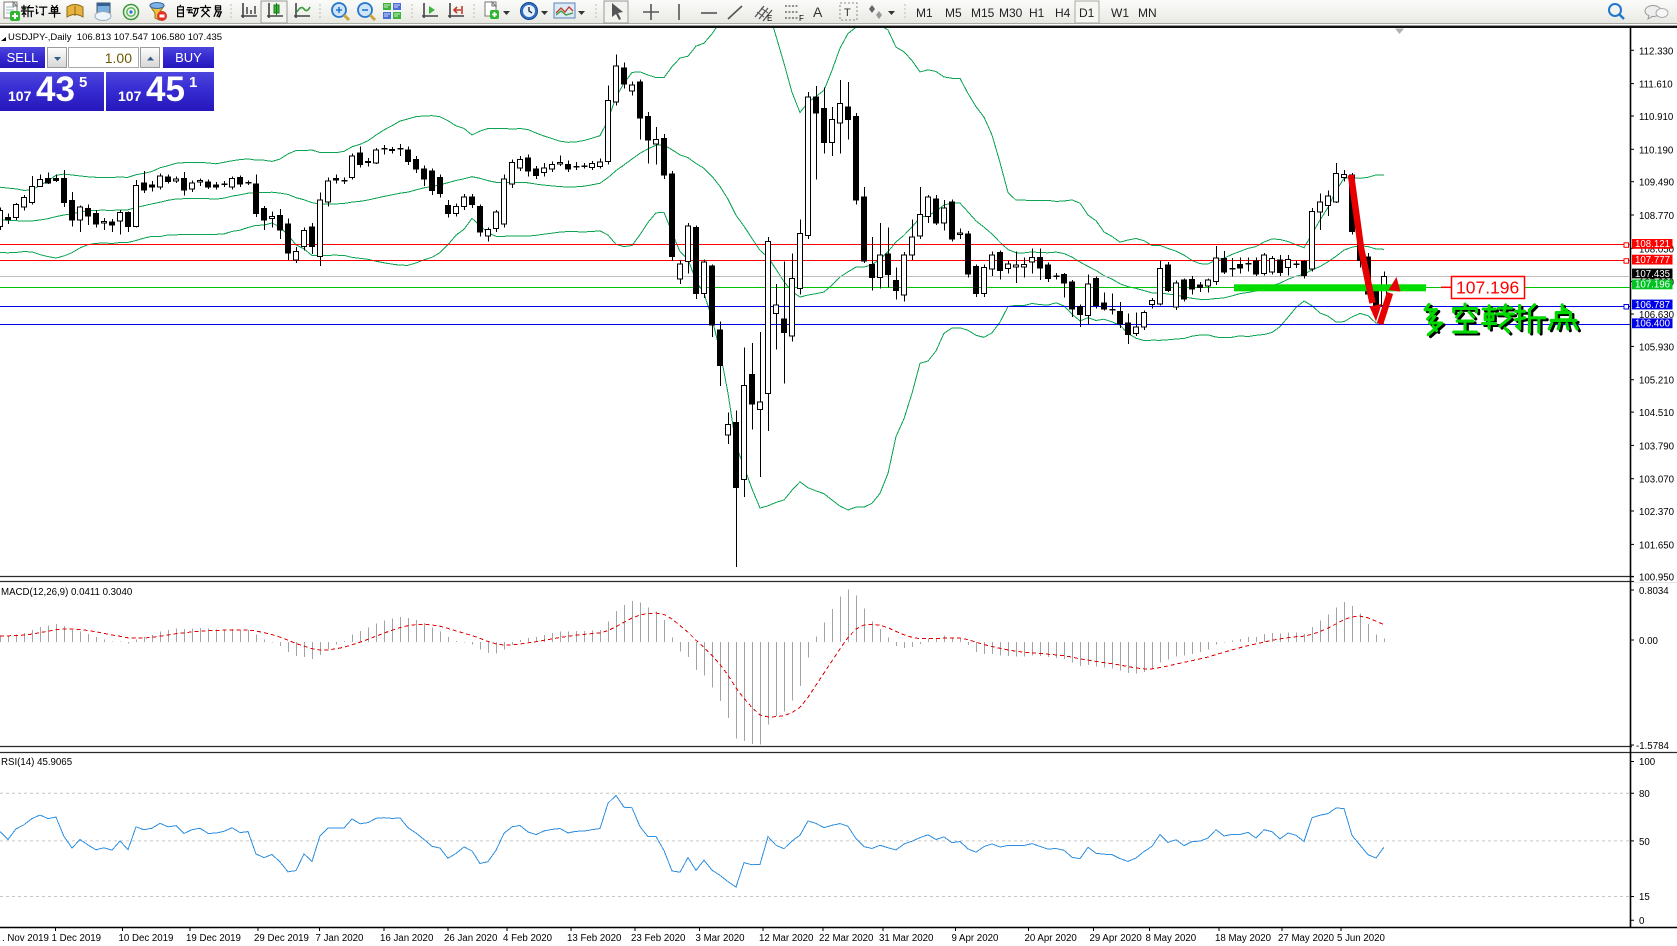  I want to click on svg-text: E, so click(769, 18).